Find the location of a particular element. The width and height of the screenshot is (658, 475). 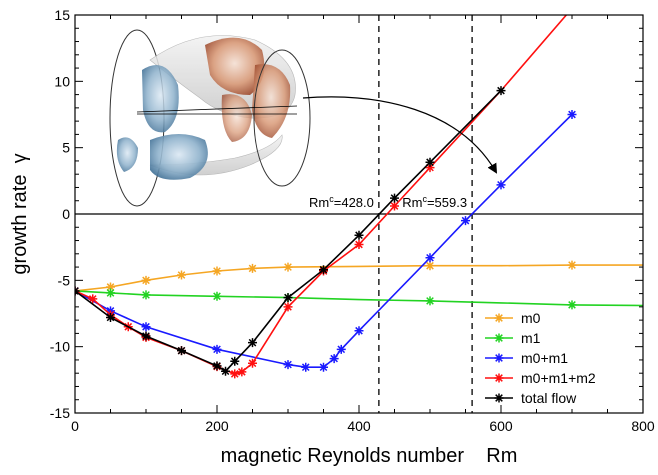

legend-item: m0+m1+m2 is located at coordinates (540, 378).